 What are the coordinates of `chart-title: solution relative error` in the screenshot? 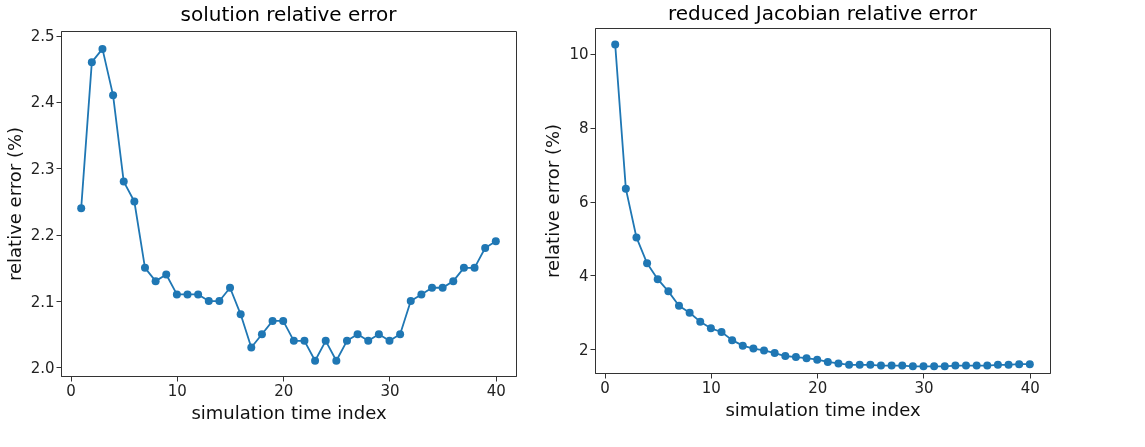 It's located at (289, 13).